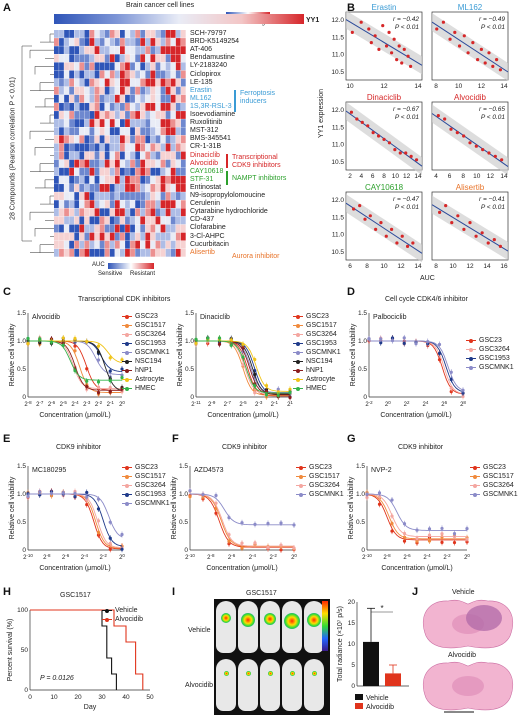 The width and height of the screenshot is (520, 719). I want to click on correlation-p: P < 0.01, so click(493, 117).